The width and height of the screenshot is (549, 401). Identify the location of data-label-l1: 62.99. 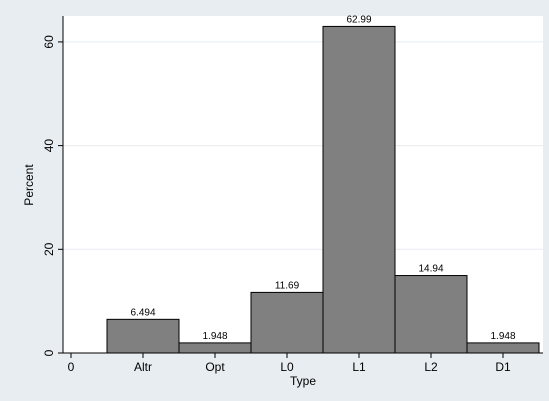
(358, 19).